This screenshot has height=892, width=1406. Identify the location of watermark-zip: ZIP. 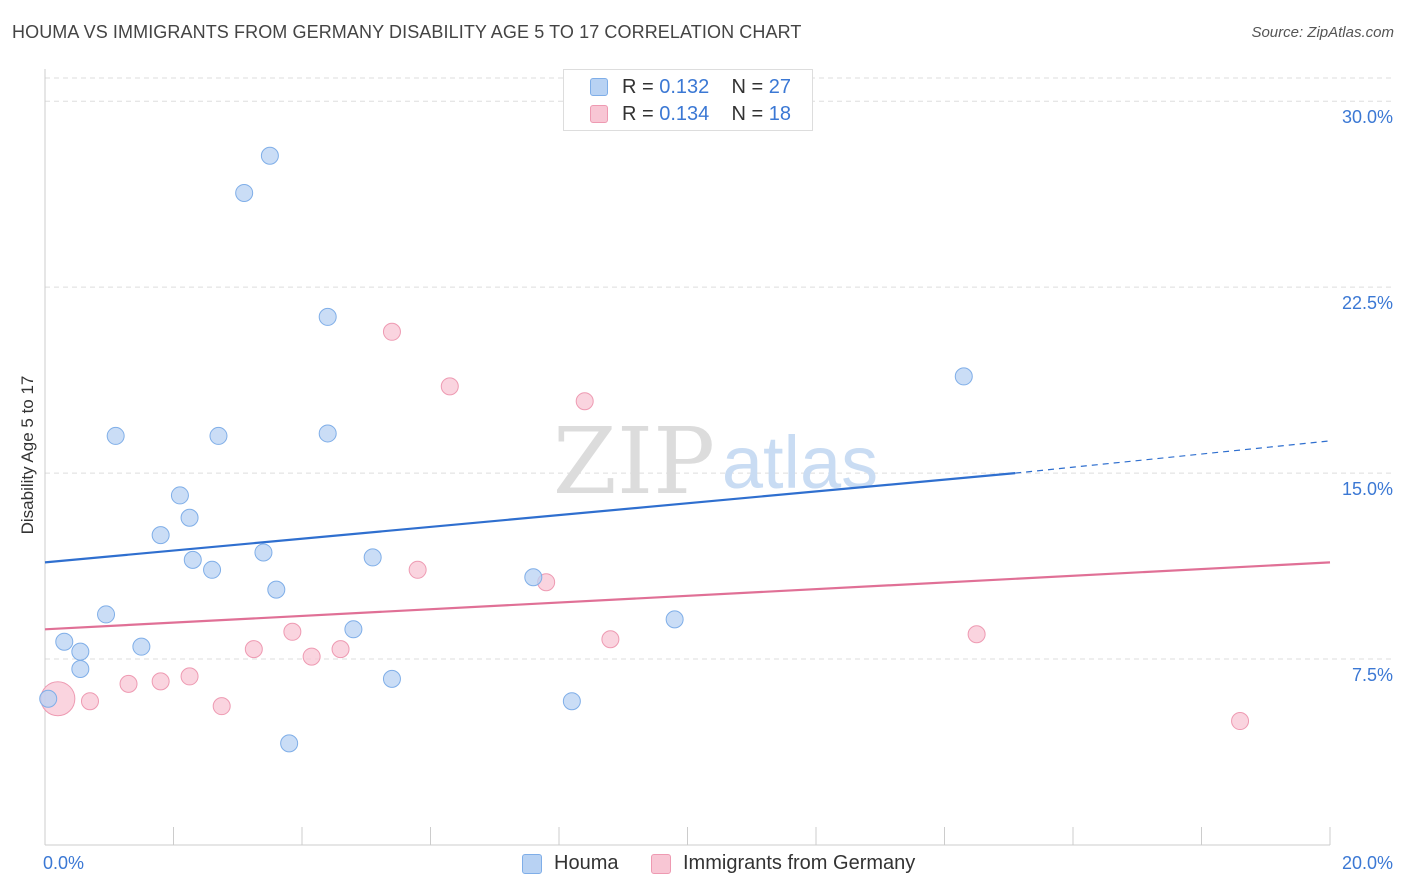
(634, 461).